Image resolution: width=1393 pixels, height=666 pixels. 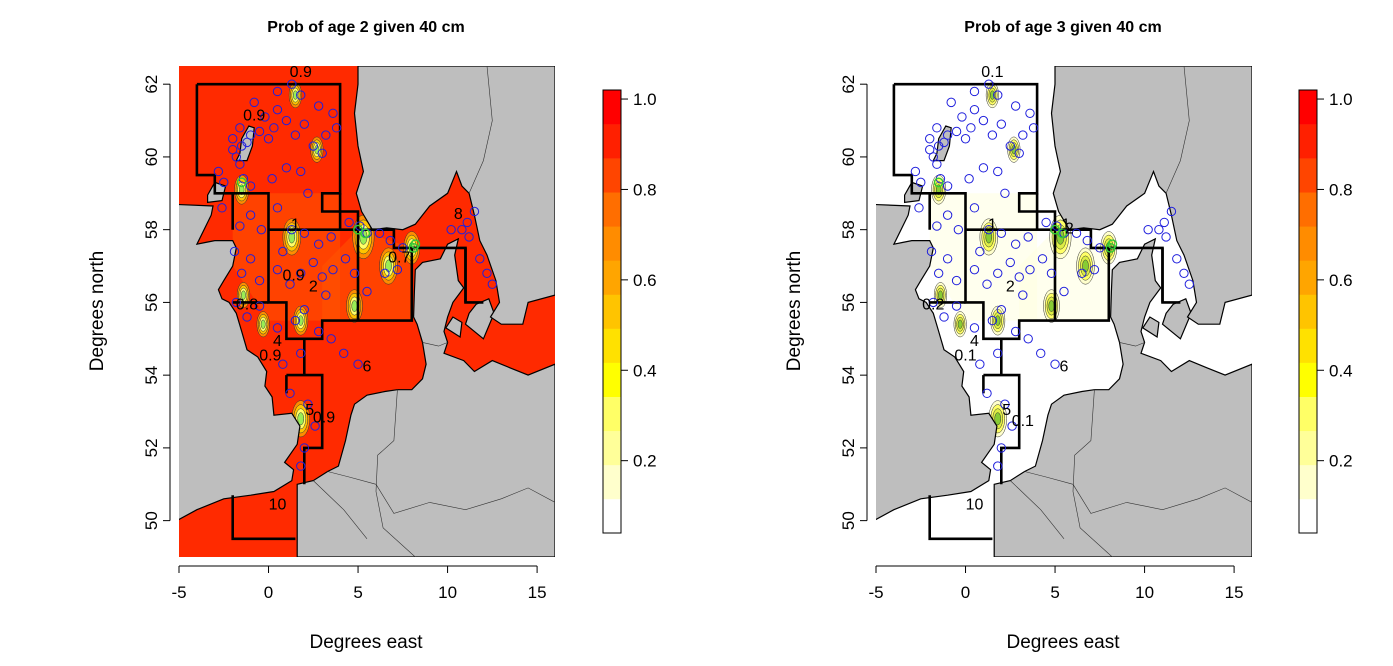 What do you see at coordinates (992, 72) in the screenshot?
I see `contour-label: 0.1` at bounding box center [992, 72].